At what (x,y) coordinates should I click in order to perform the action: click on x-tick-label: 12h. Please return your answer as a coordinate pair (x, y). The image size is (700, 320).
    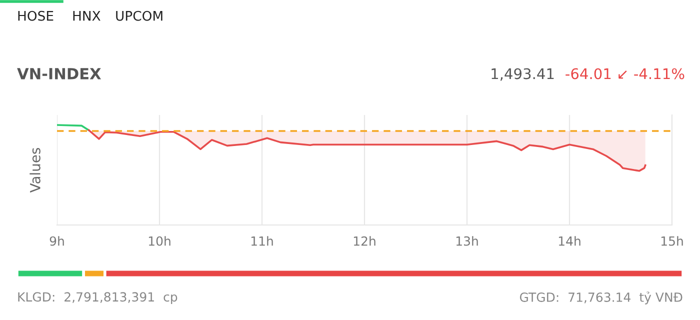
    Looking at the image, I should click on (365, 241).